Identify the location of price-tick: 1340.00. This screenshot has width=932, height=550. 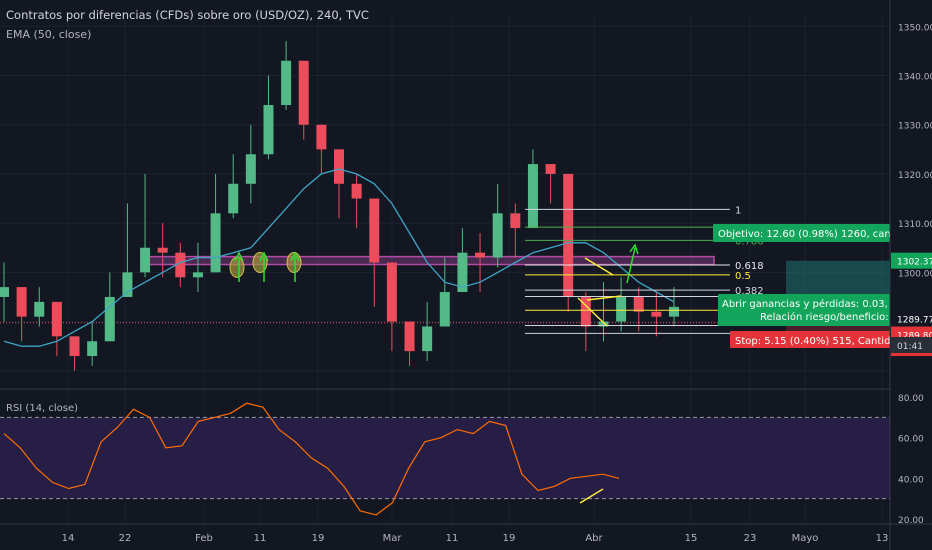
(915, 78).